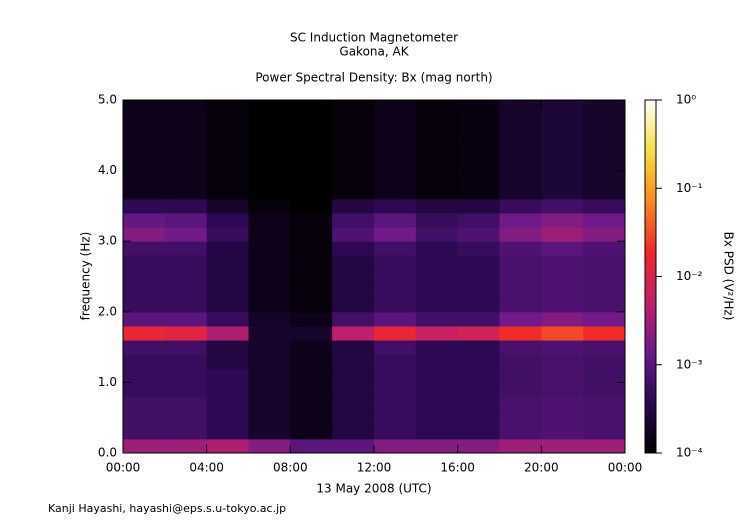  I want to click on y-tick-label: 0.0, so click(107, 453).